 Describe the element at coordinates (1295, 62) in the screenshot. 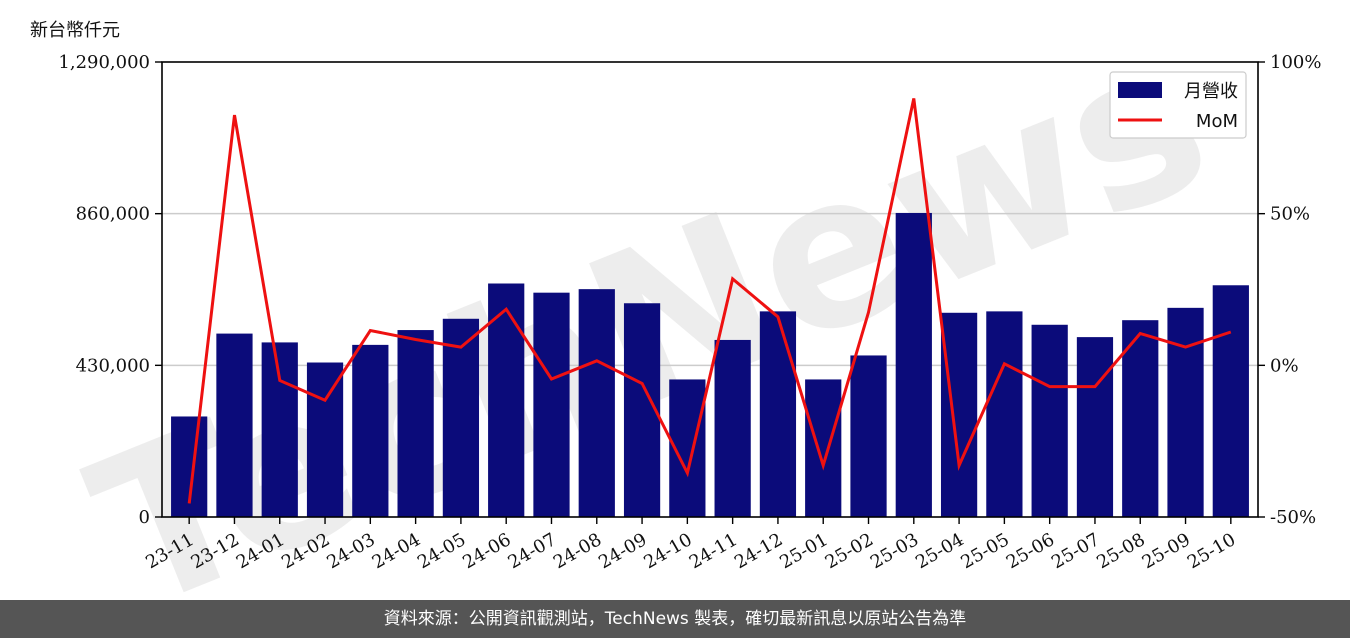

I see `right-tick-label: 100%` at that location.